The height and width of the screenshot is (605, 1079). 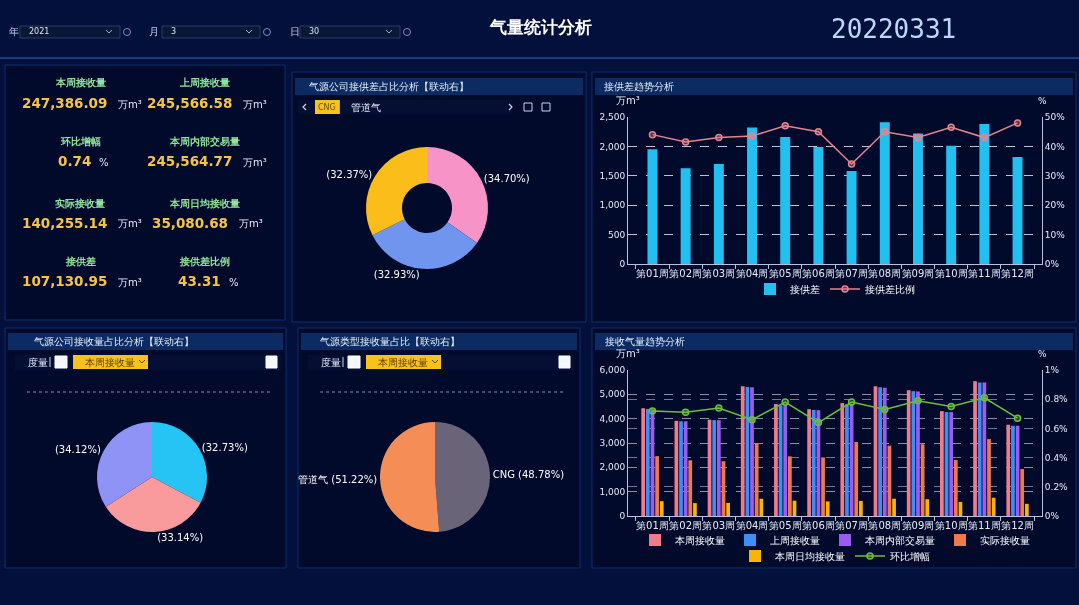 I want to click on text: 上周接收量, so click(x=204, y=82).